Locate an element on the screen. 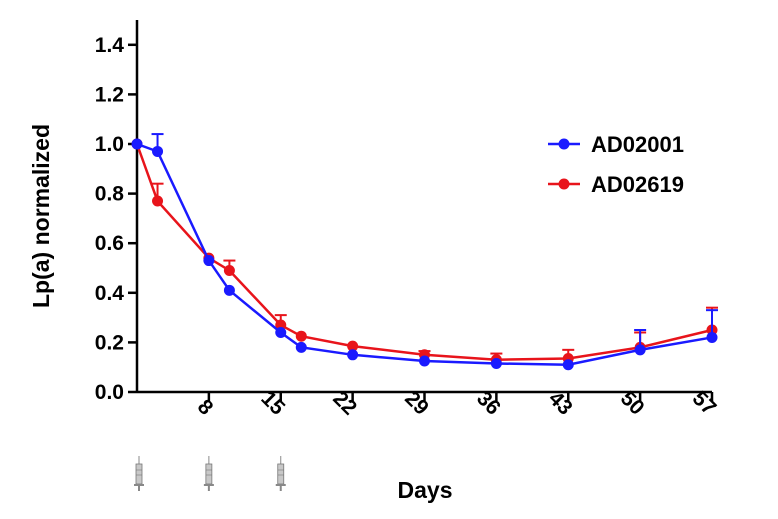 This screenshot has height=519, width=778. y-tick-label: 0.6 is located at coordinates (109, 243).